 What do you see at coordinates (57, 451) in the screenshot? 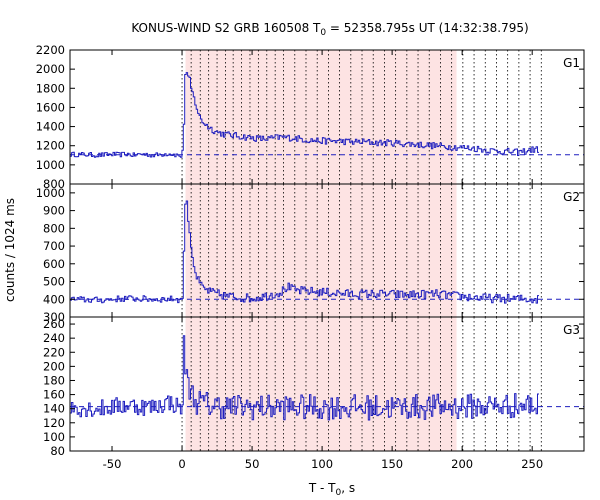
I see `y-tick-label: 80` at bounding box center [57, 451].